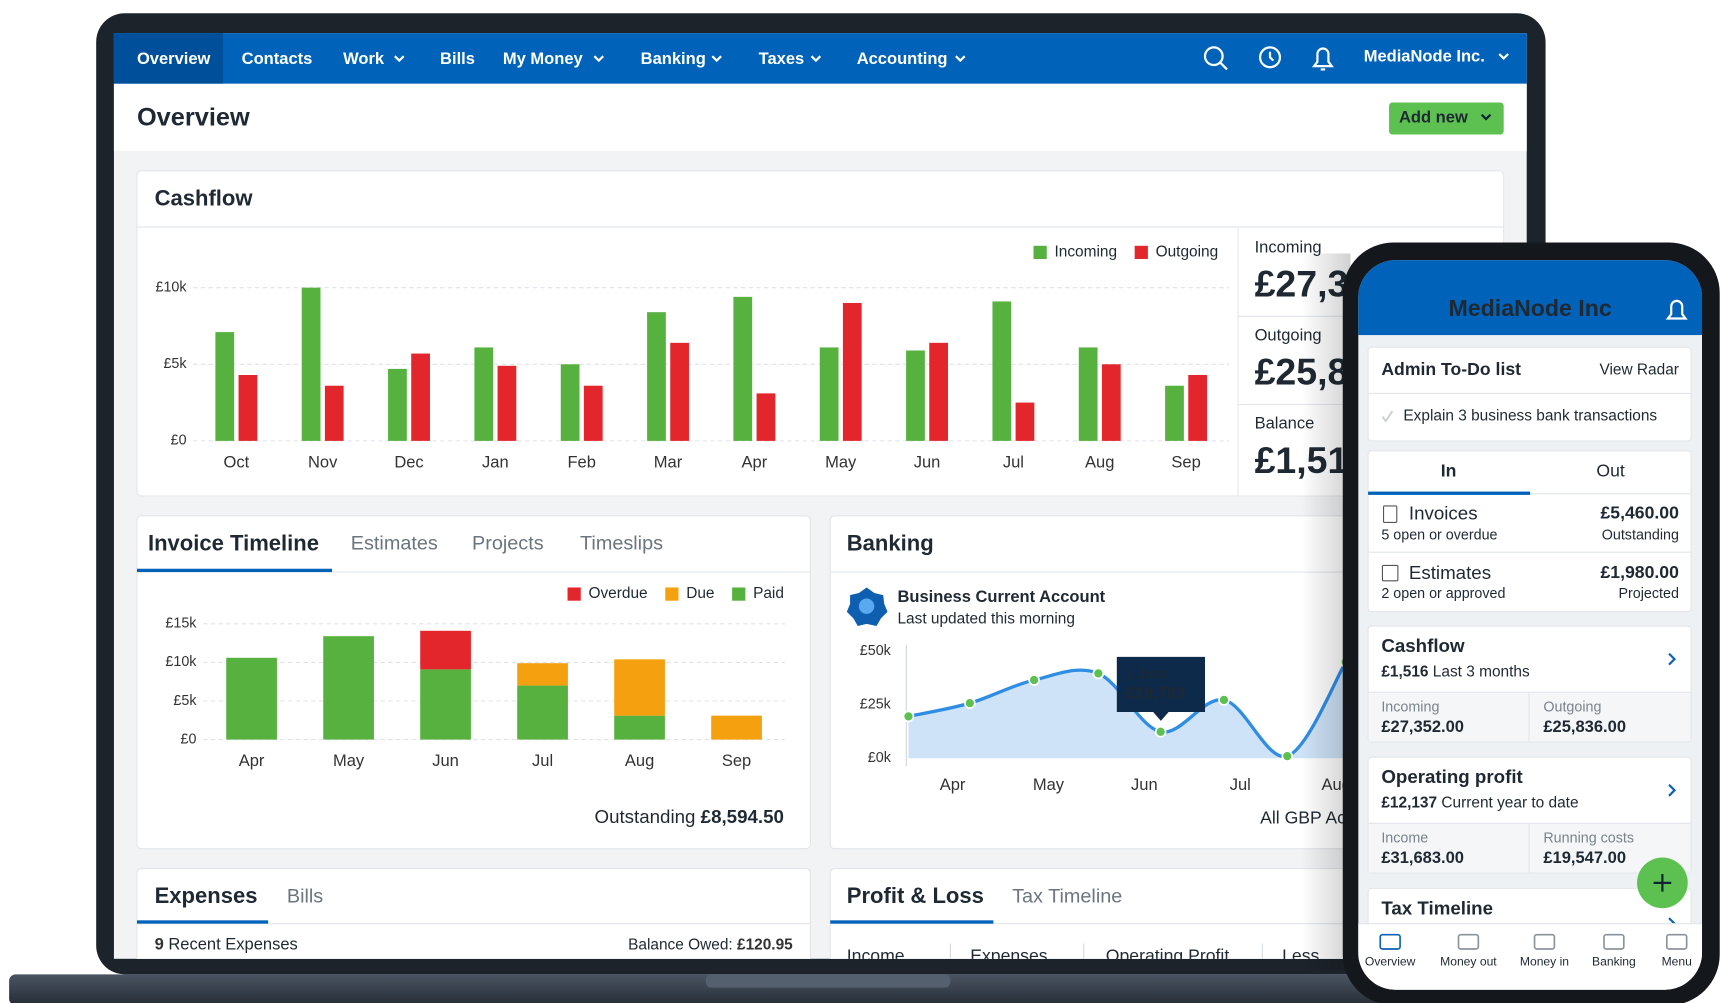 This screenshot has height=1003, width=1720. I want to click on metric-label: Outgoing, so click(1572, 707).